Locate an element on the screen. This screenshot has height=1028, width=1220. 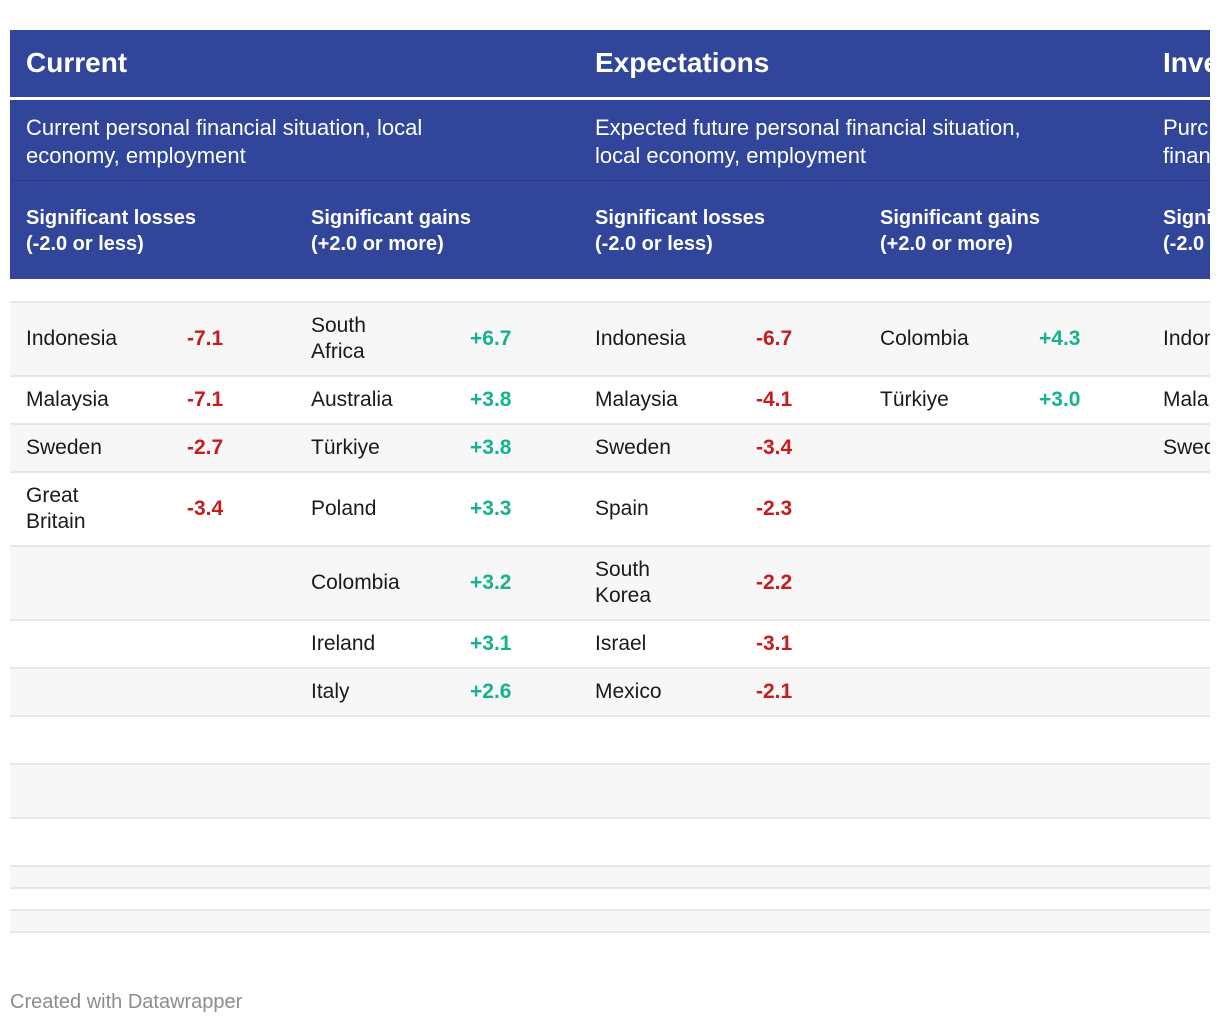
group-title-expectations: Expectations is located at coordinates (682, 62).